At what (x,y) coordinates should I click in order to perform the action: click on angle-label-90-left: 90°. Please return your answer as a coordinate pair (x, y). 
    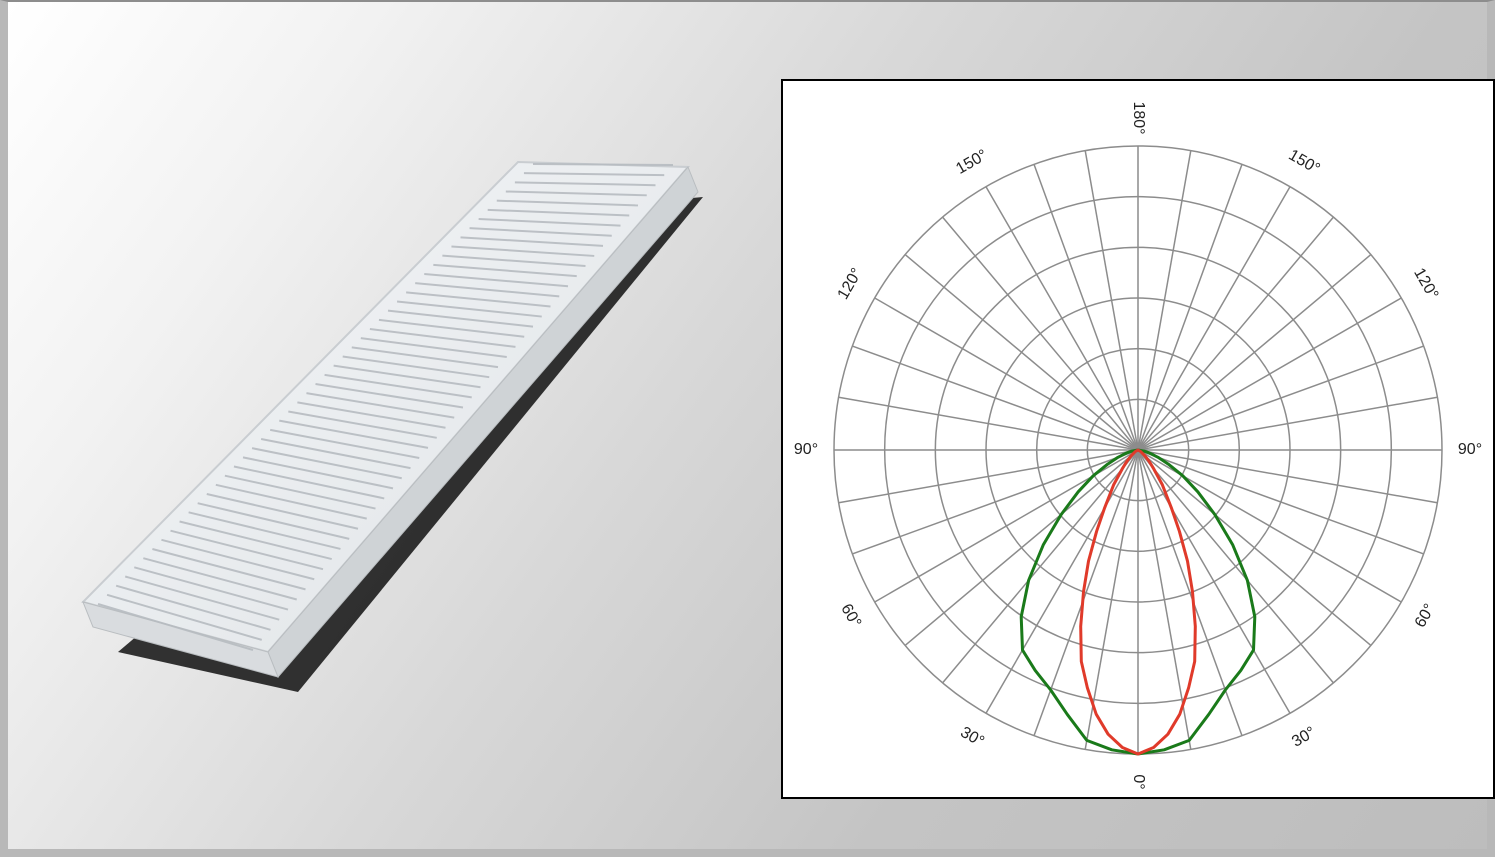
    Looking at the image, I should click on (806, 449).